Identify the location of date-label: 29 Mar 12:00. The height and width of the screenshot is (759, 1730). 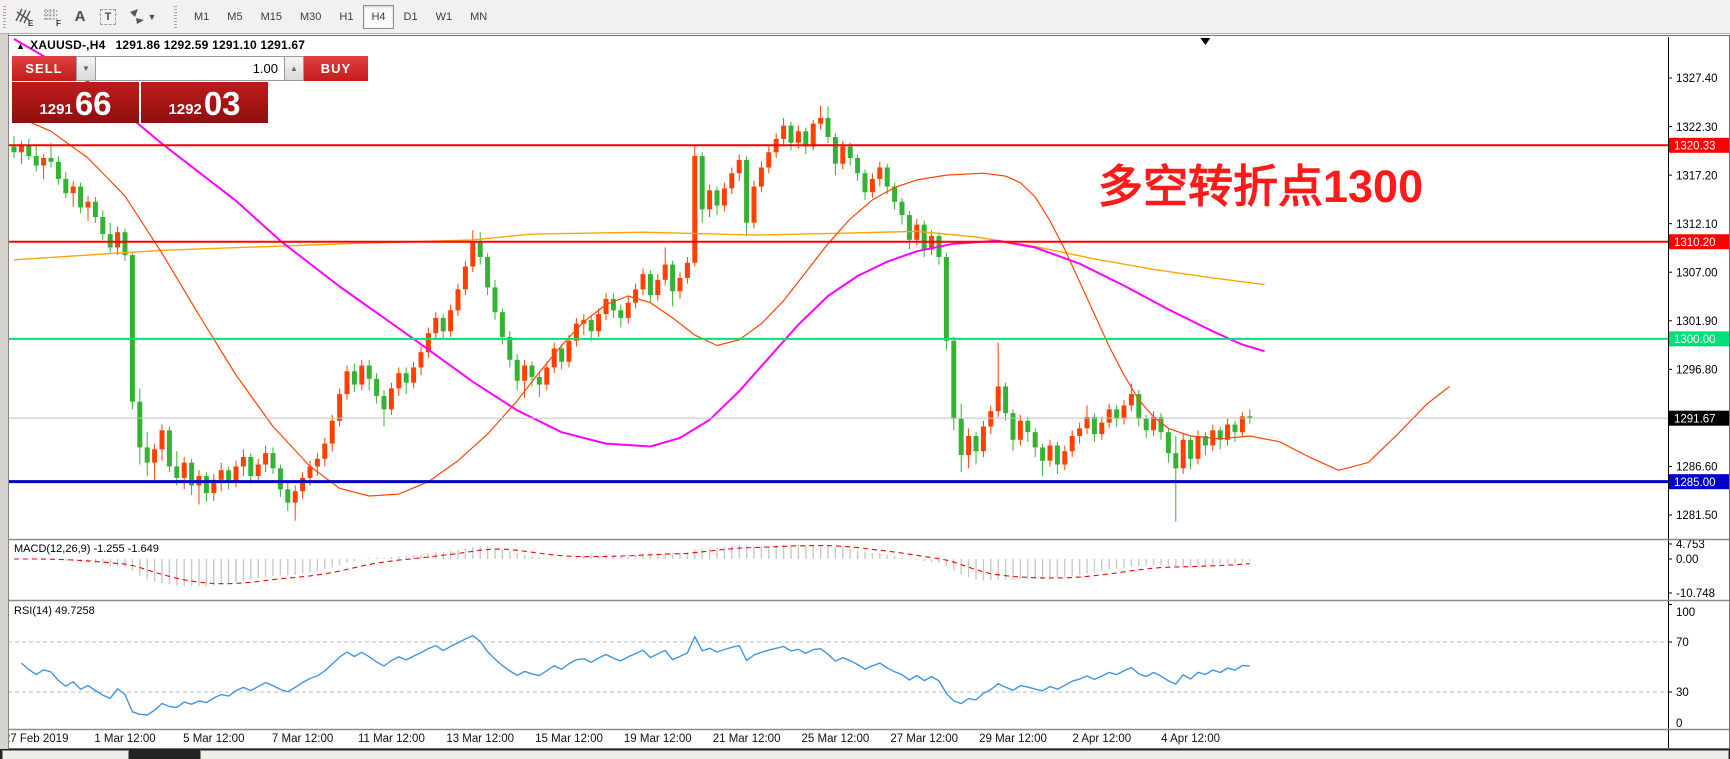
(1013, 739).